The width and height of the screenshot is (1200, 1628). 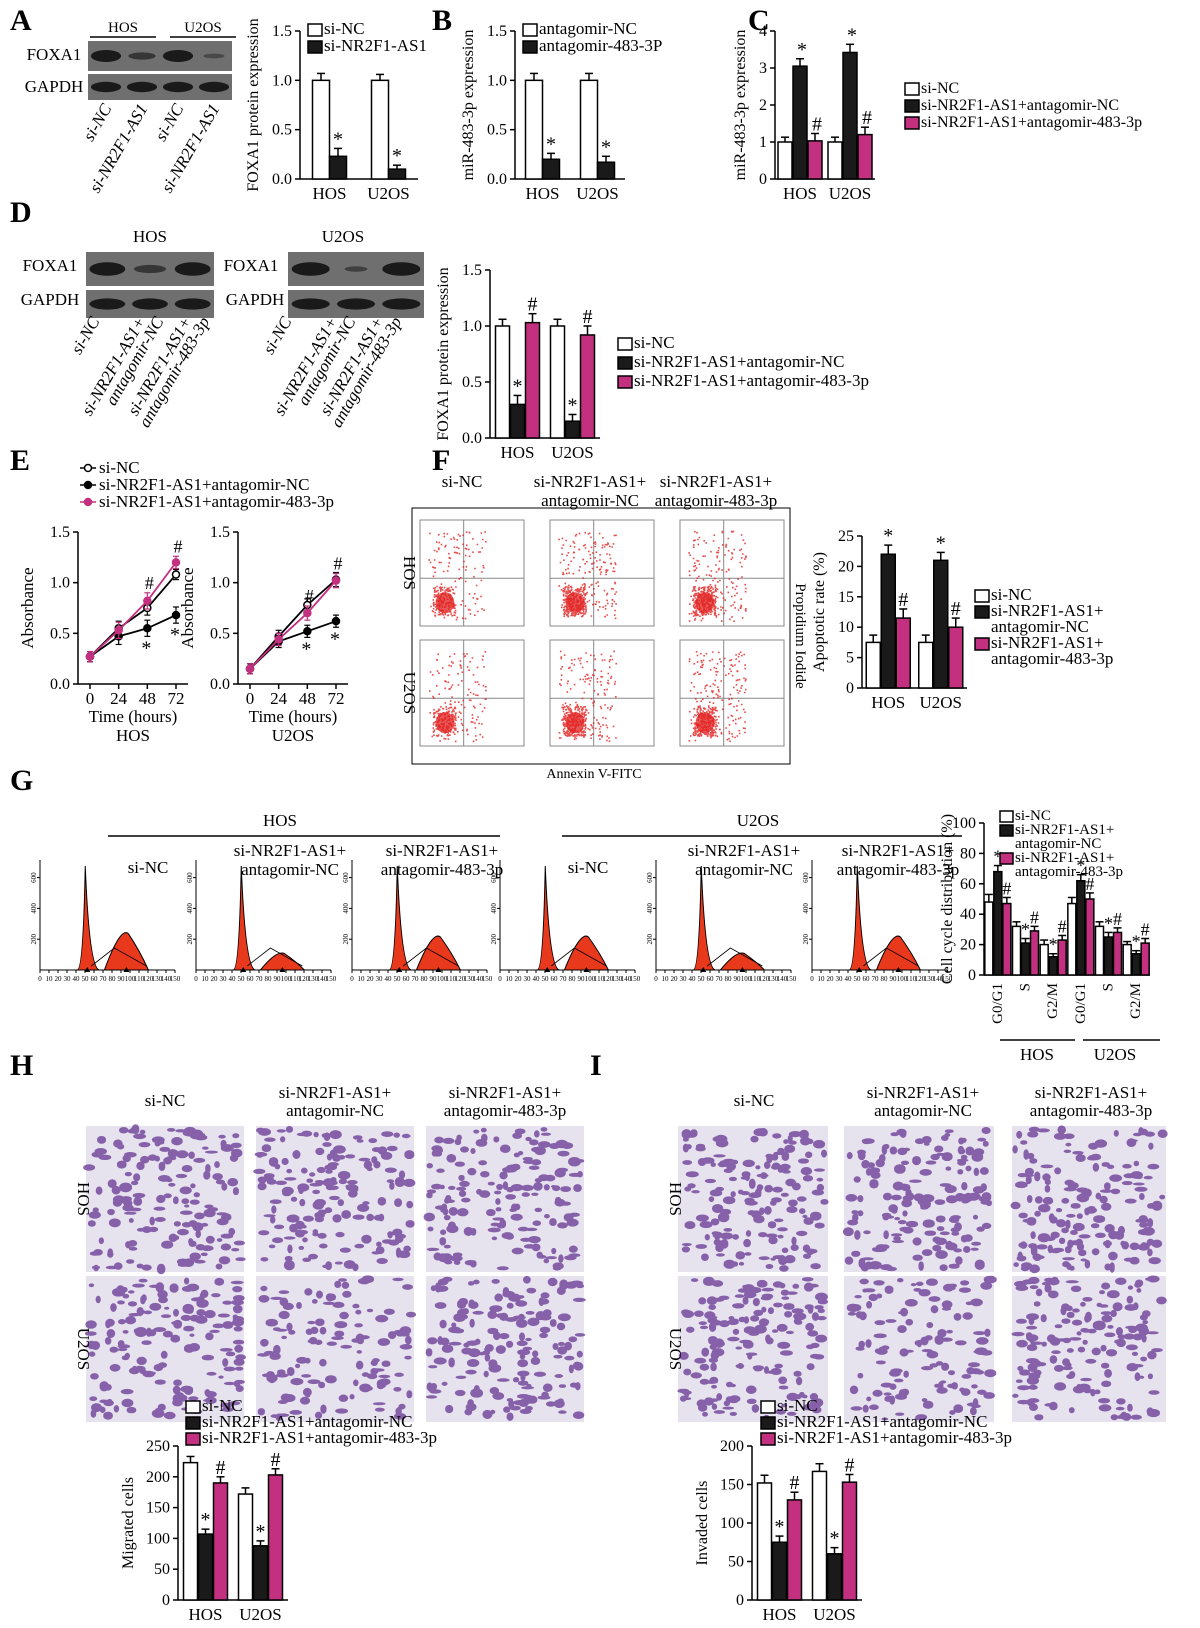 I want to click on y-tick-label: 80, so click(x=968, y=853).